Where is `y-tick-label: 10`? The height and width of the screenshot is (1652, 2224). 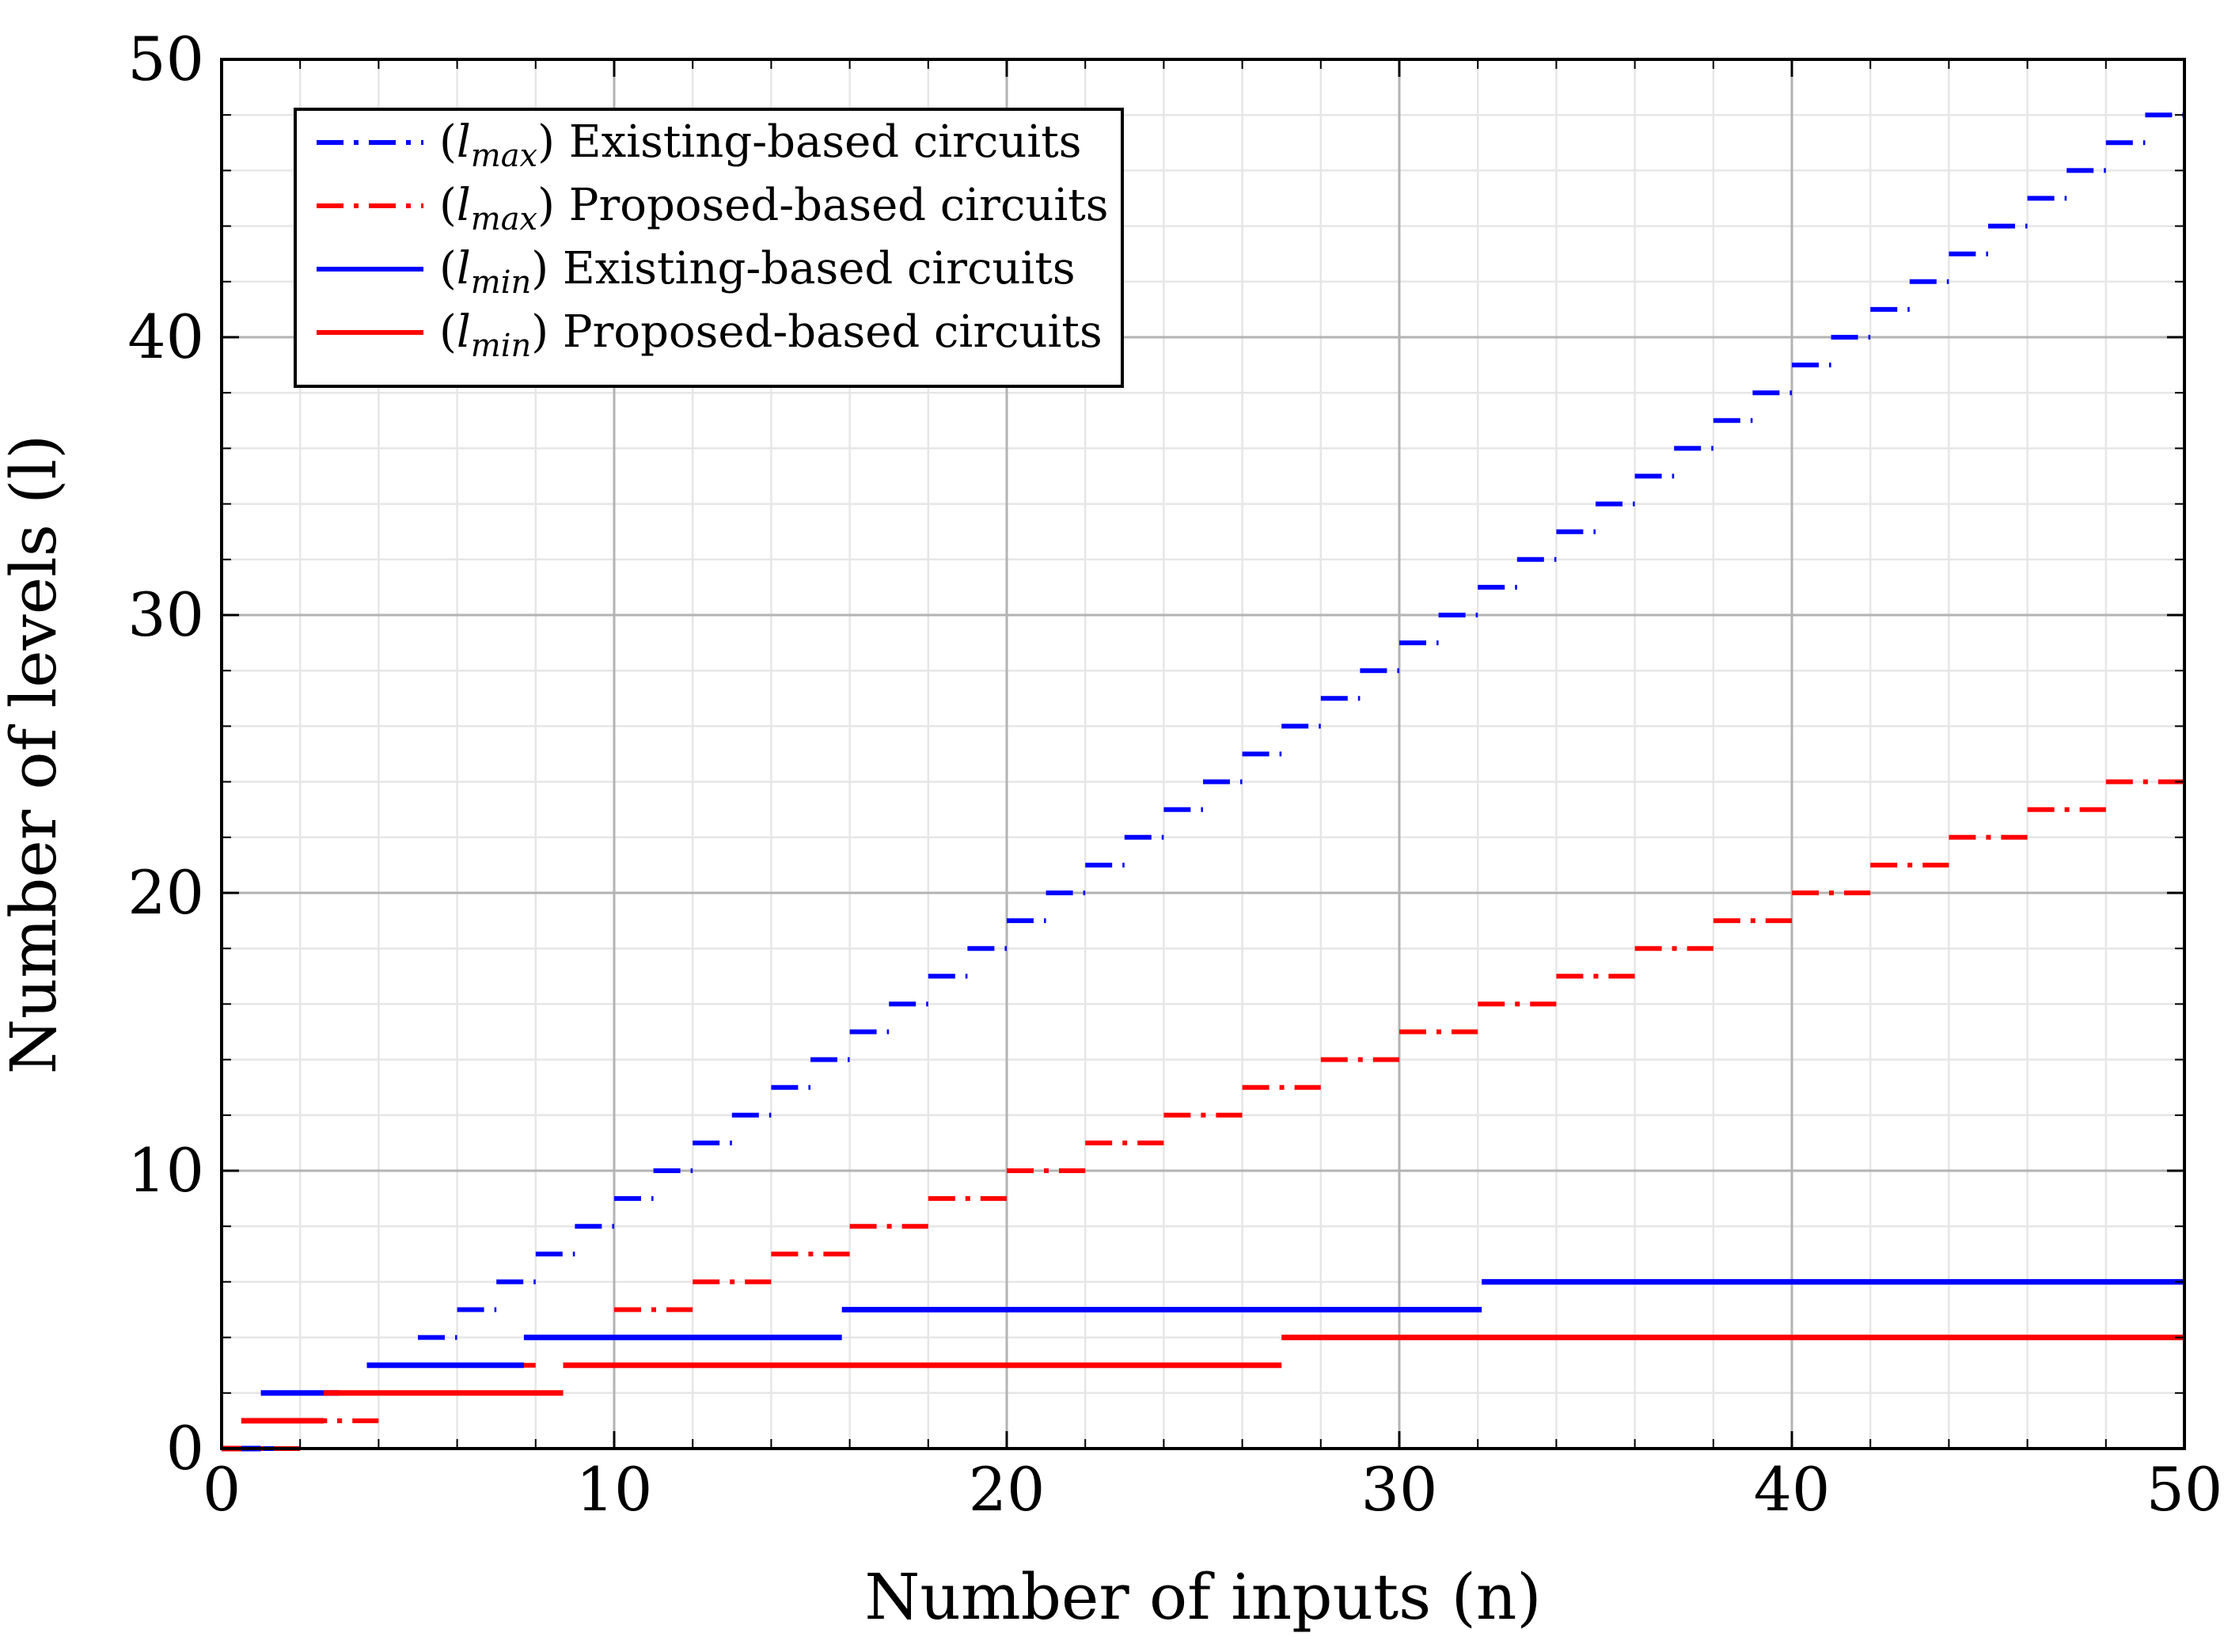 y-tick-label: 10 is located at coordinates (165, 1171).